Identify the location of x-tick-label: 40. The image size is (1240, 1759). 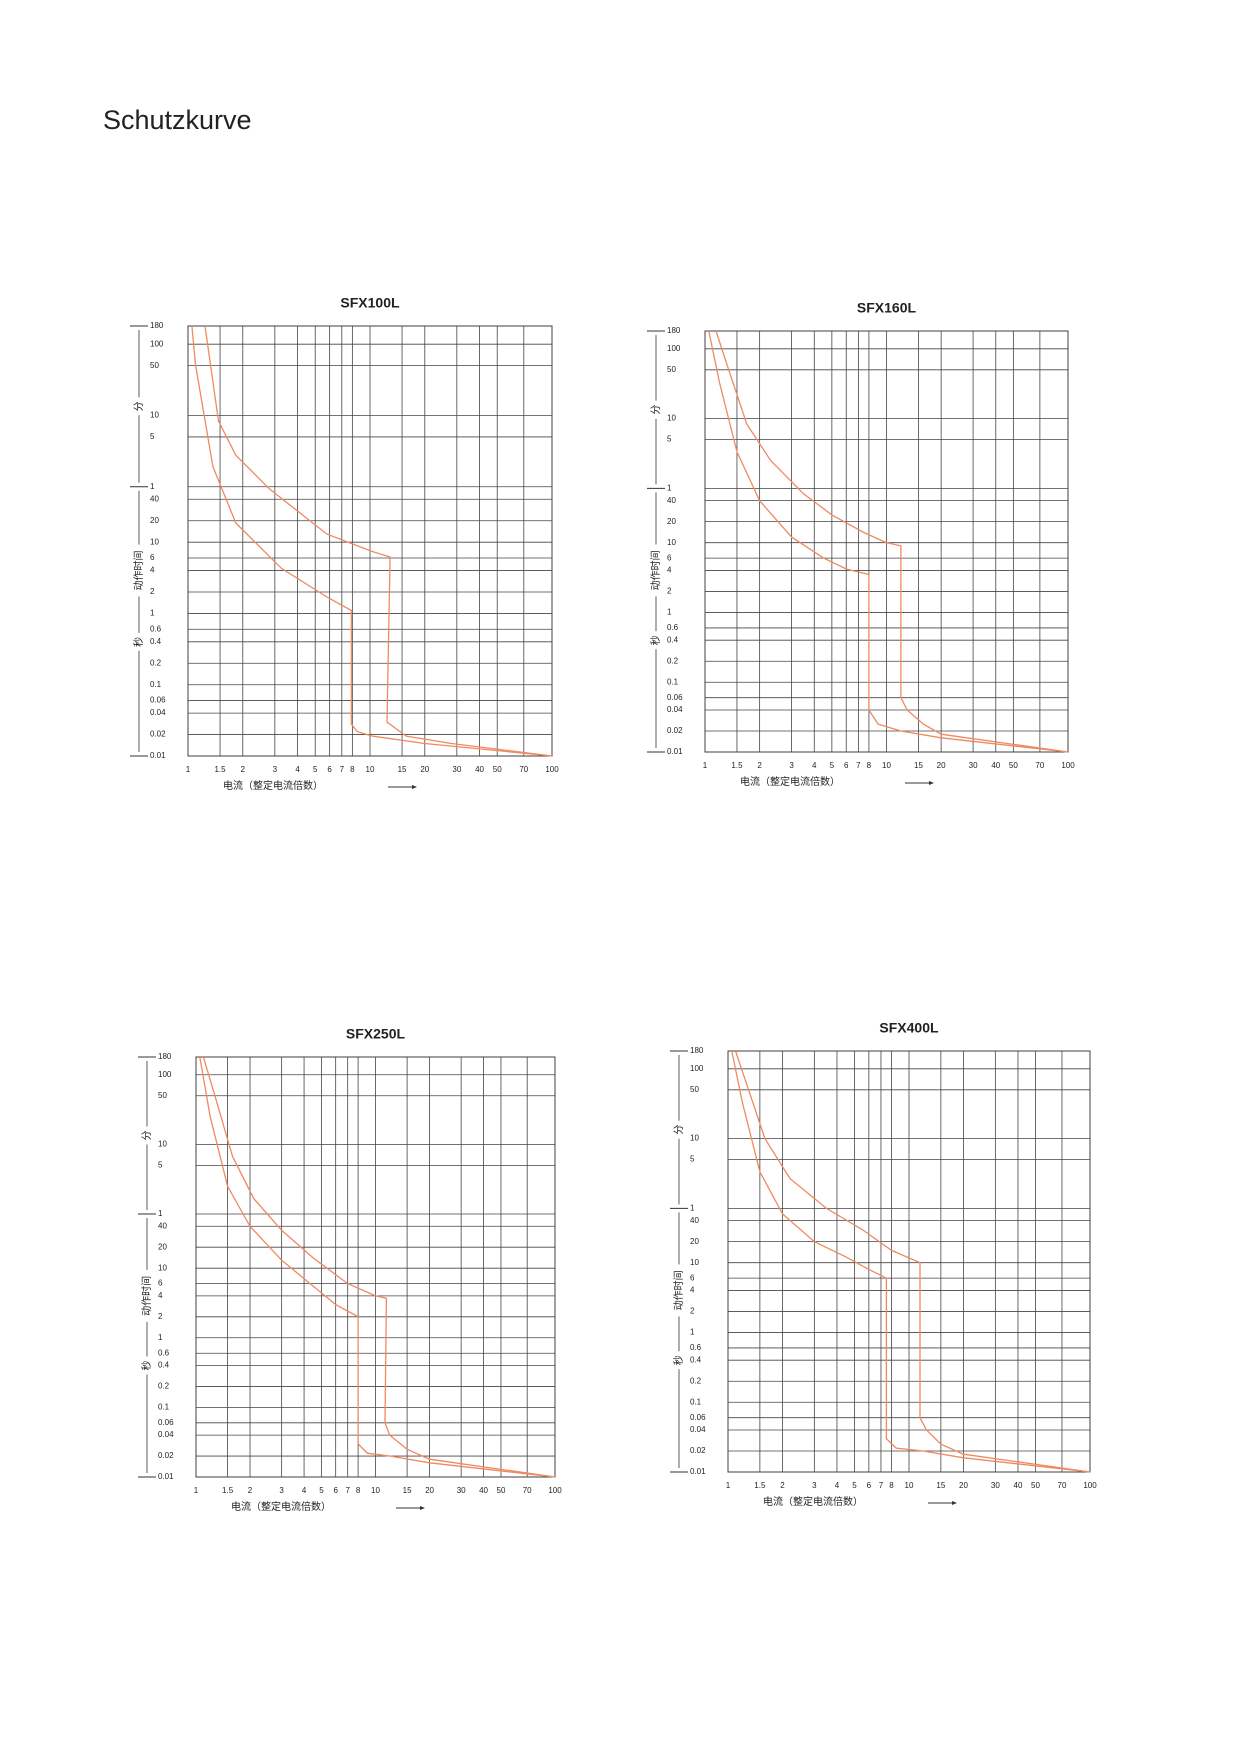
(995, 765).